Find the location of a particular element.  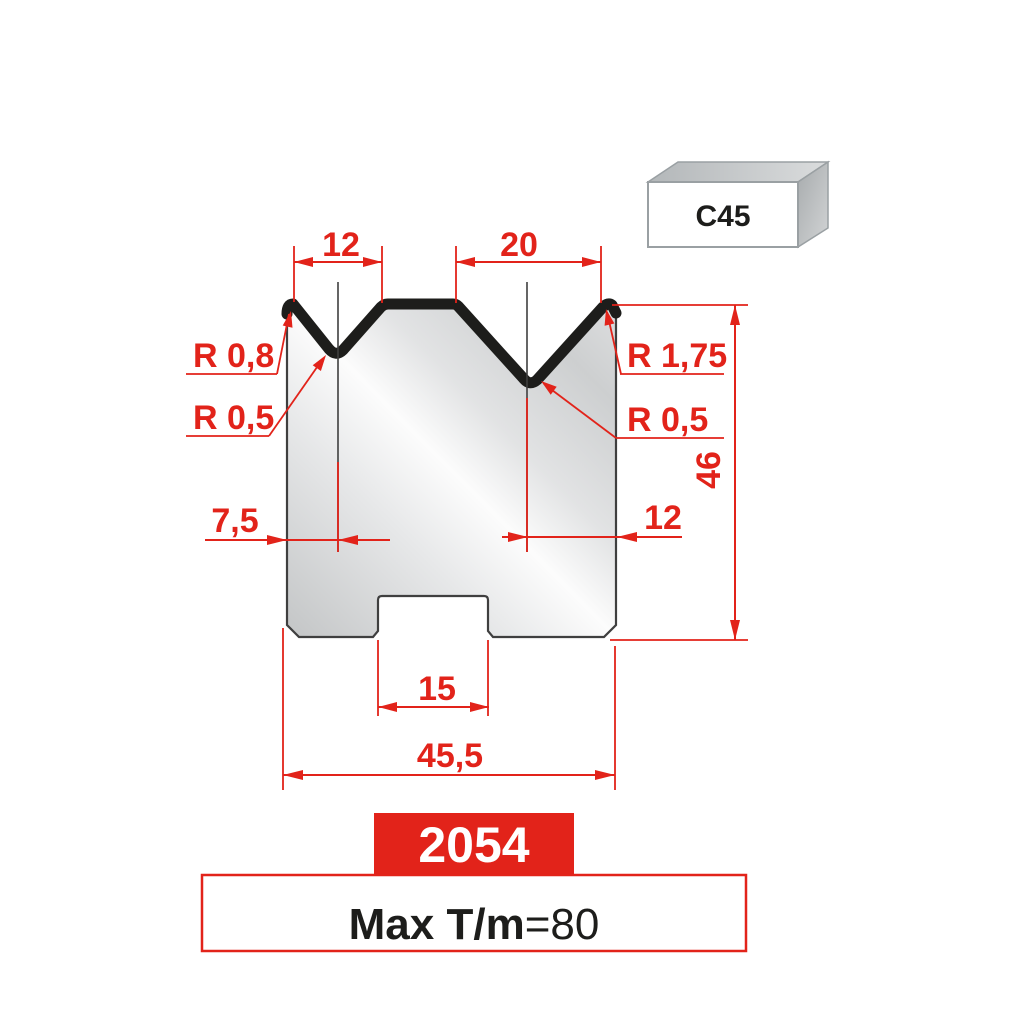

center-offset-left-label: 7,5 is located at coordinates (234, 521).